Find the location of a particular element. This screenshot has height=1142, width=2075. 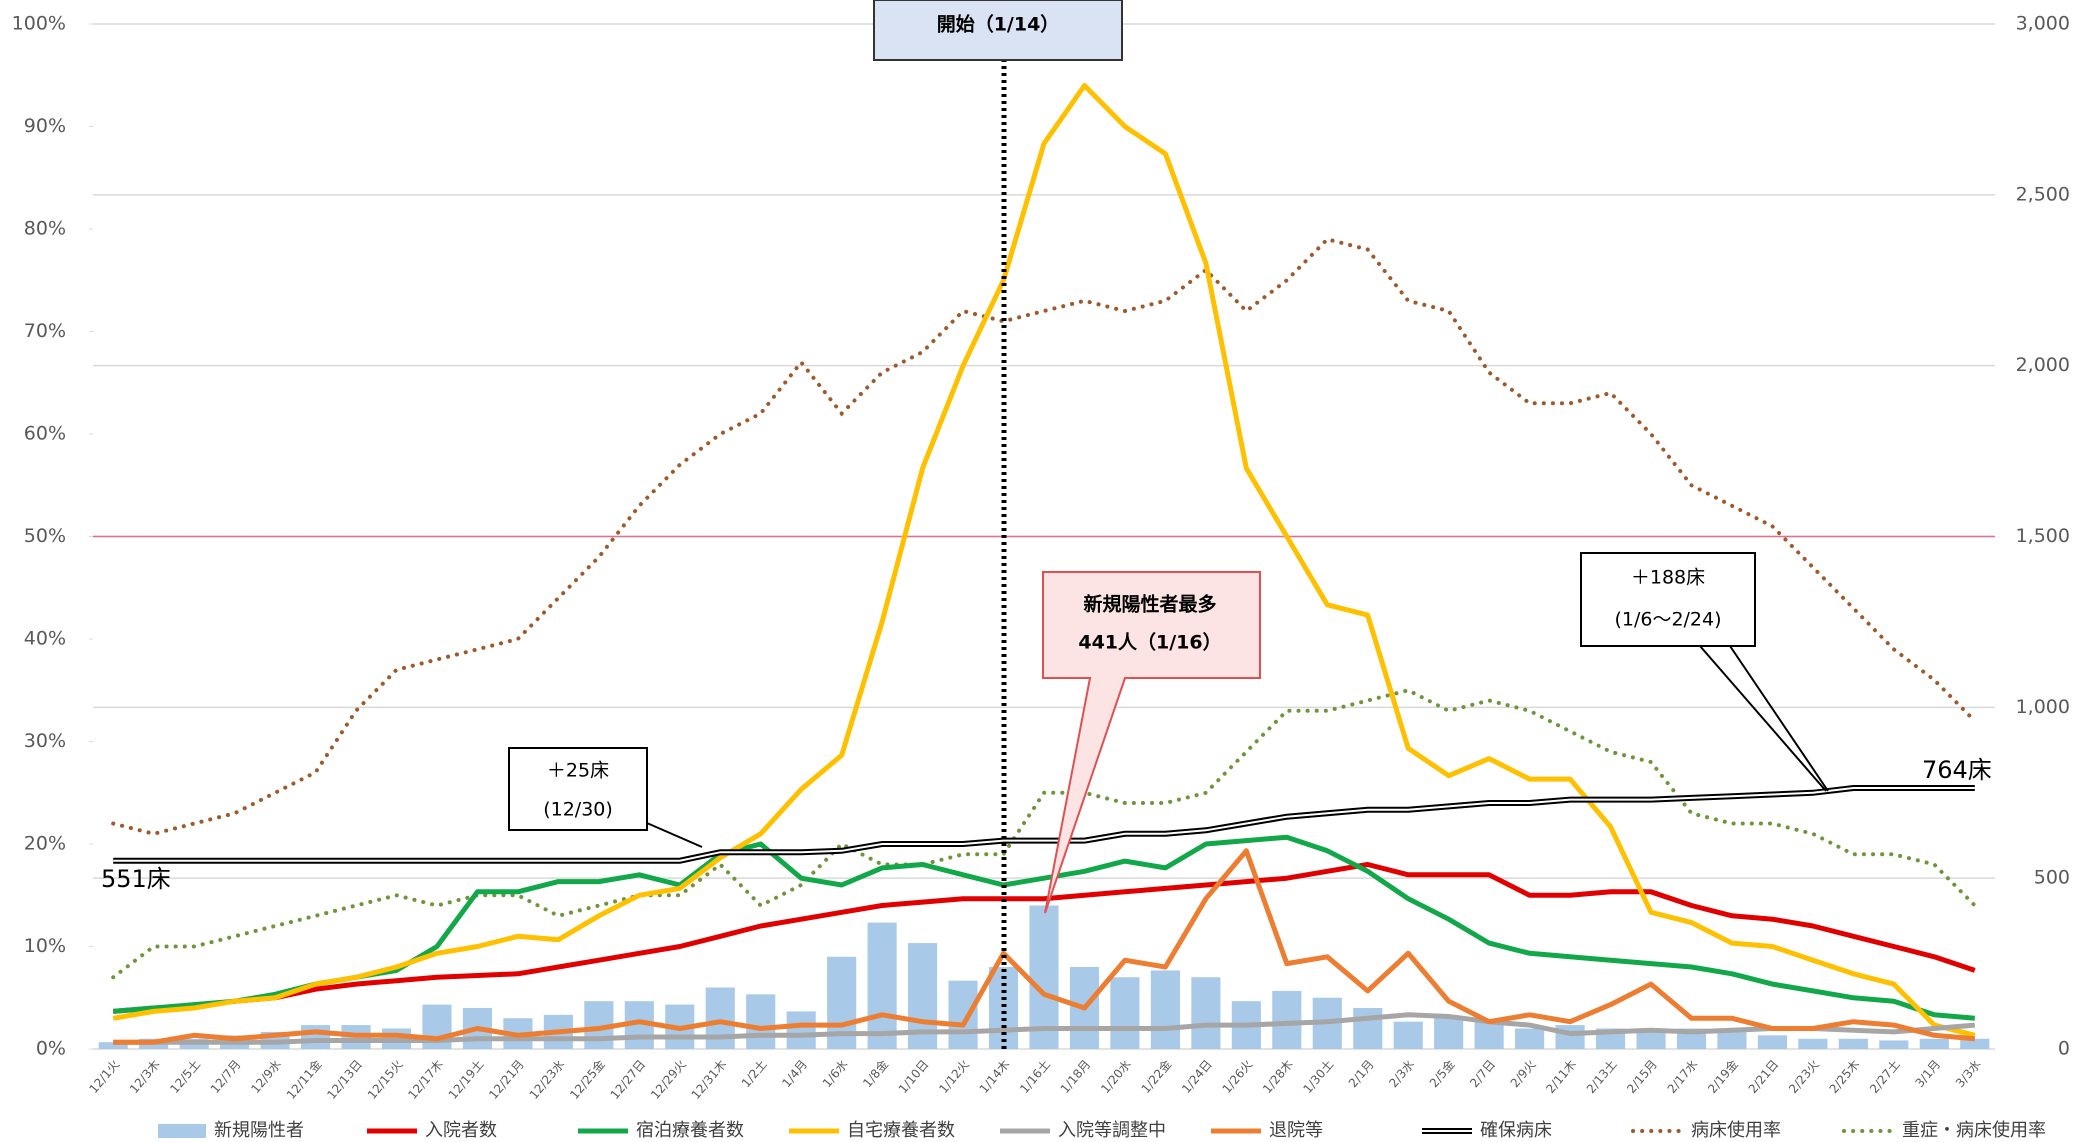

x-tick-label: 1/6水 is located at coordinates (835, 1073).